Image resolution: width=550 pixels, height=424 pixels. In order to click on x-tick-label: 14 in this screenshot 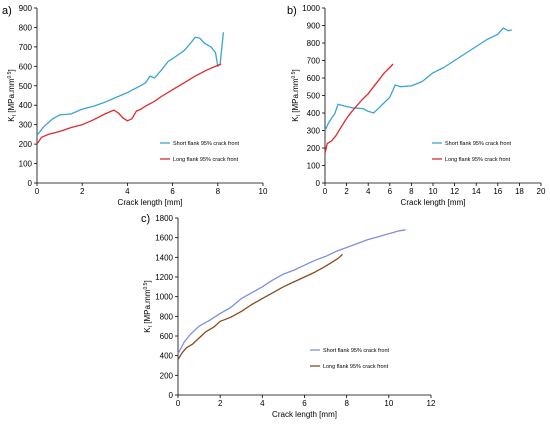, I will do `click(476, 191)`.